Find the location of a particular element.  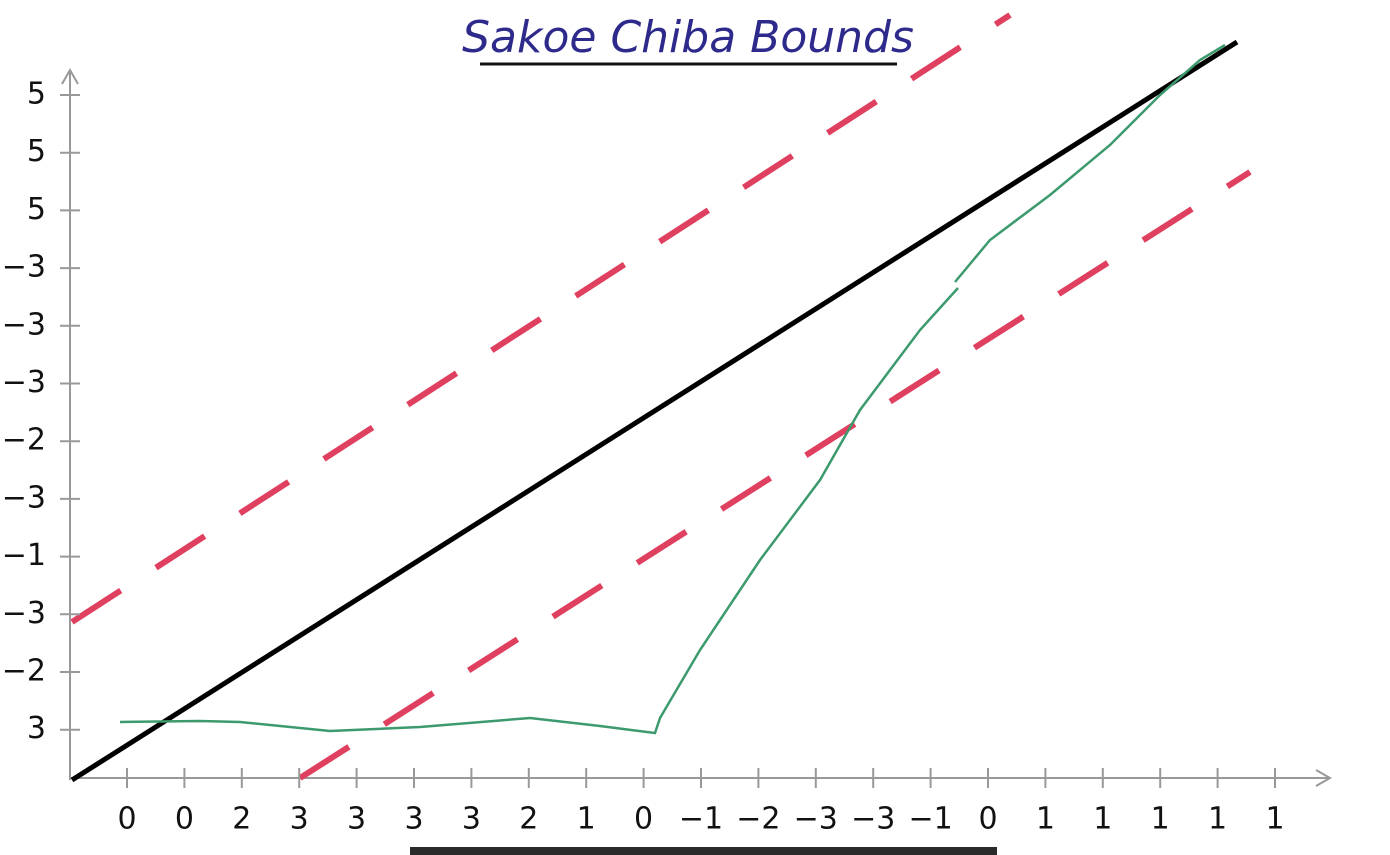

title: Sakoe Chiba Bounds is located at coordinates (688, 37).